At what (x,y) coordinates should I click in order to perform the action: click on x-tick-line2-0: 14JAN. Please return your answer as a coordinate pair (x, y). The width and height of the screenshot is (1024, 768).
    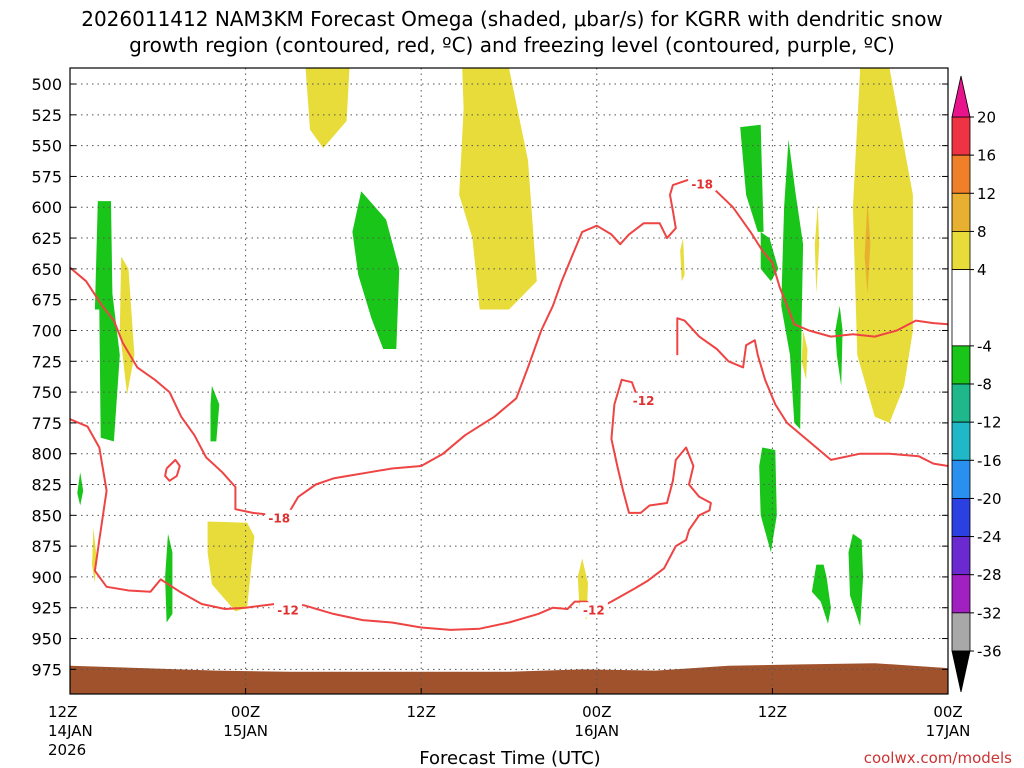
    Looking at the image, I should click on (70, 731).